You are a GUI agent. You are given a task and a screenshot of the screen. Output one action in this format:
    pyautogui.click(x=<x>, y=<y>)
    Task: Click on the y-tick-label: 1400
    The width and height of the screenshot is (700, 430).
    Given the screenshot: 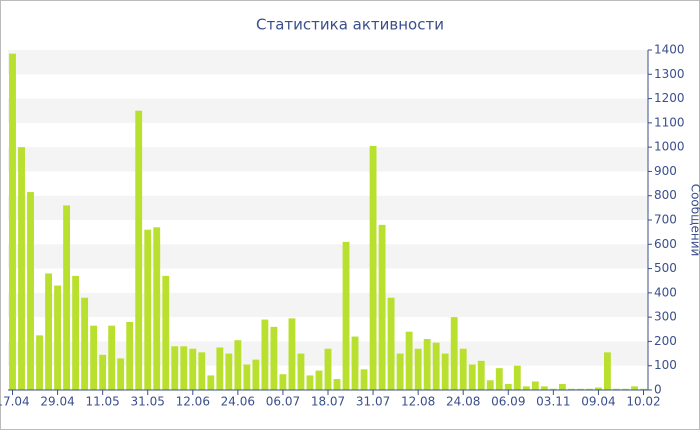 What is the action you would take?
    pyautogui.click(x=669, y=50)
    